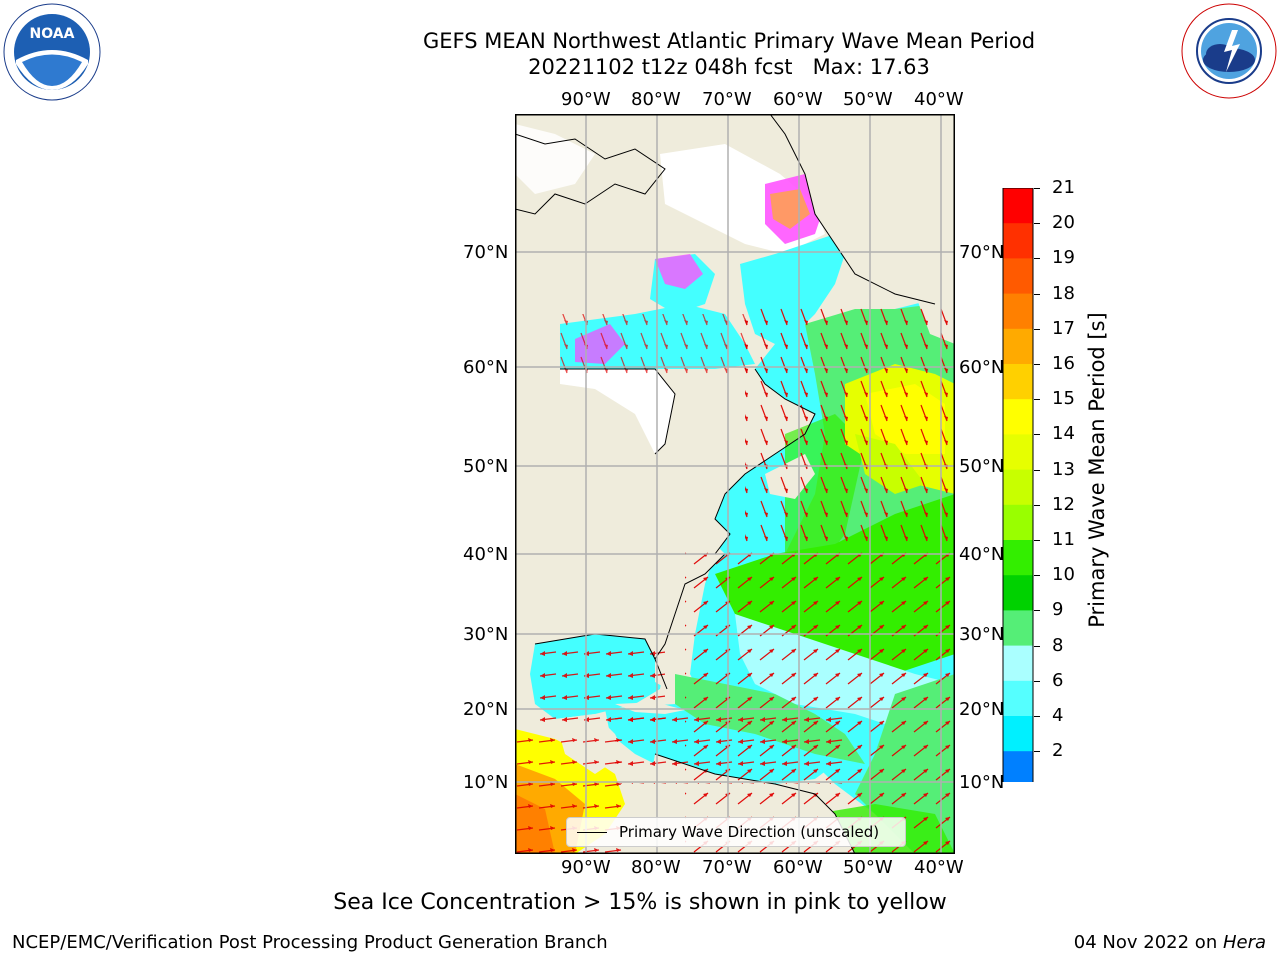  Describe the element at coordinates (730, 744) in the screenshot. I see `wave-direction-arrows-caribbean` at that location.